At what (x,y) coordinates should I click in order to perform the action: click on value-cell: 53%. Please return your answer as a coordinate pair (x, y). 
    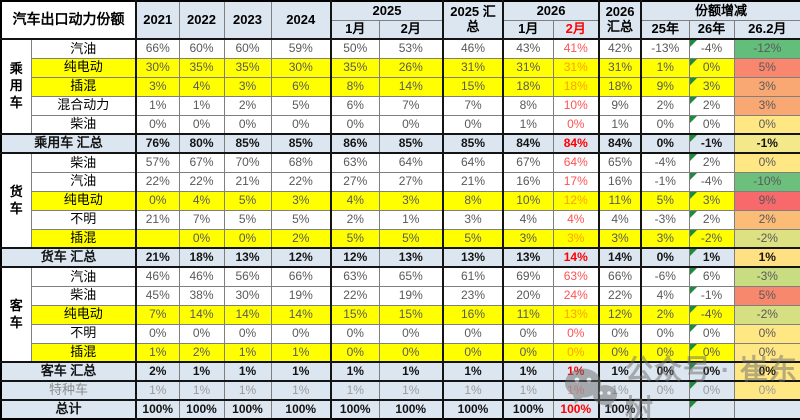
    Looking at the image, I should click on (411, 48).